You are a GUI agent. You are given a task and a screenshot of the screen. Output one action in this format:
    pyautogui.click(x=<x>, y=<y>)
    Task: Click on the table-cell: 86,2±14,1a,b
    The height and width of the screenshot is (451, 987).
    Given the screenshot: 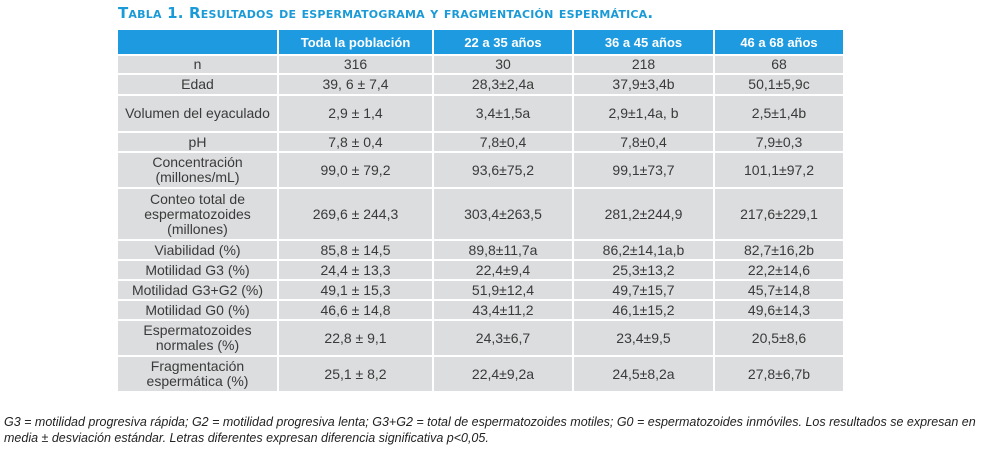 What is the action you would take?
    pyautogui.click(x=642, y=249)
    